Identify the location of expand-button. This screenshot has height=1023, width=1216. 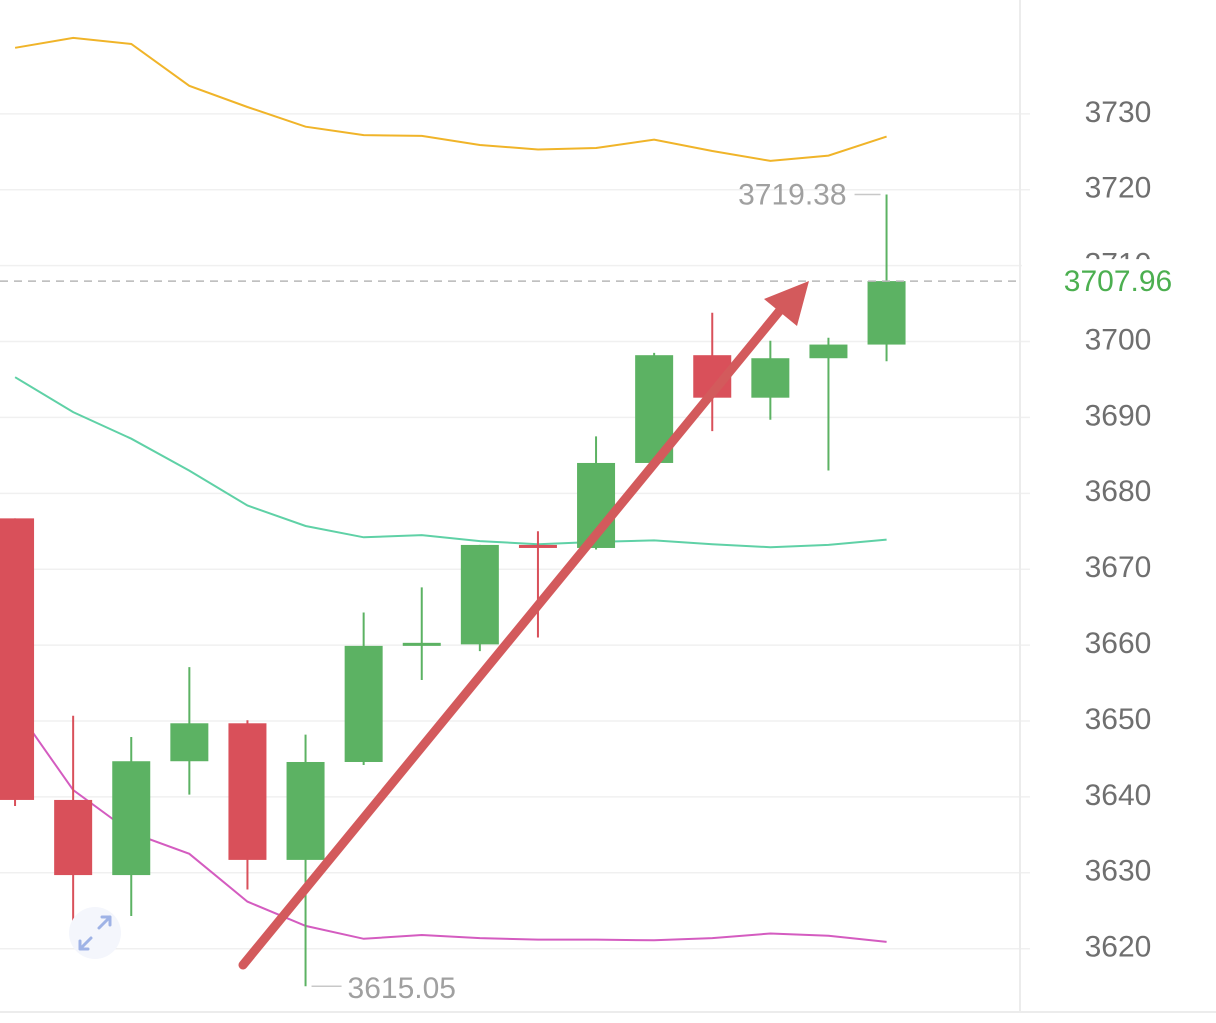
(95, 933).